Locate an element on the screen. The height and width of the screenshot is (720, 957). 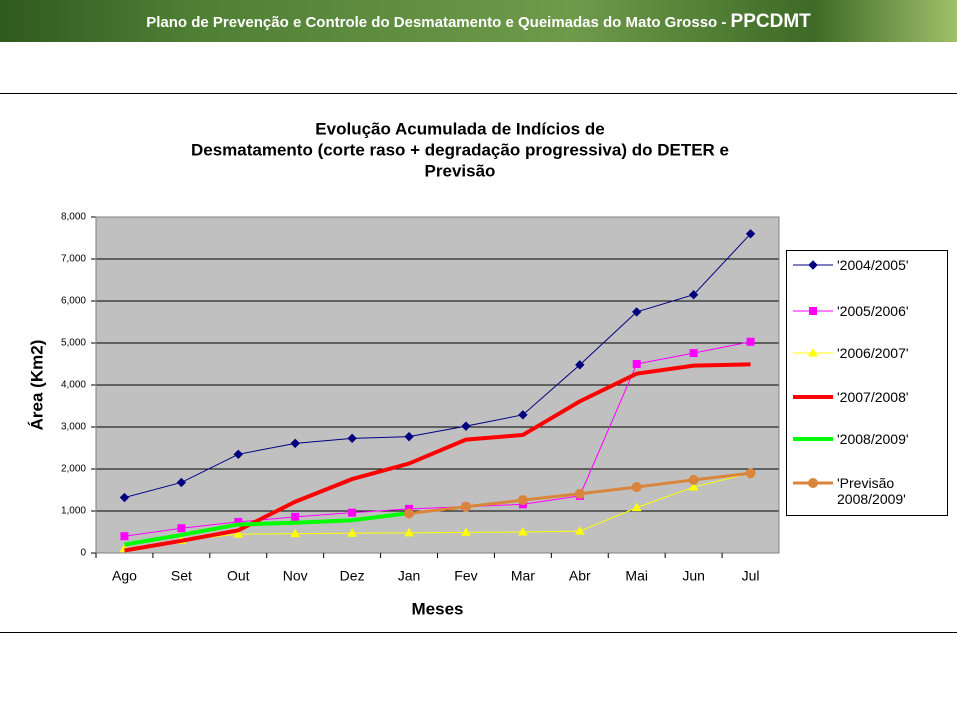
y-tick-label: 6,000 is located at coordinates (73, 301).